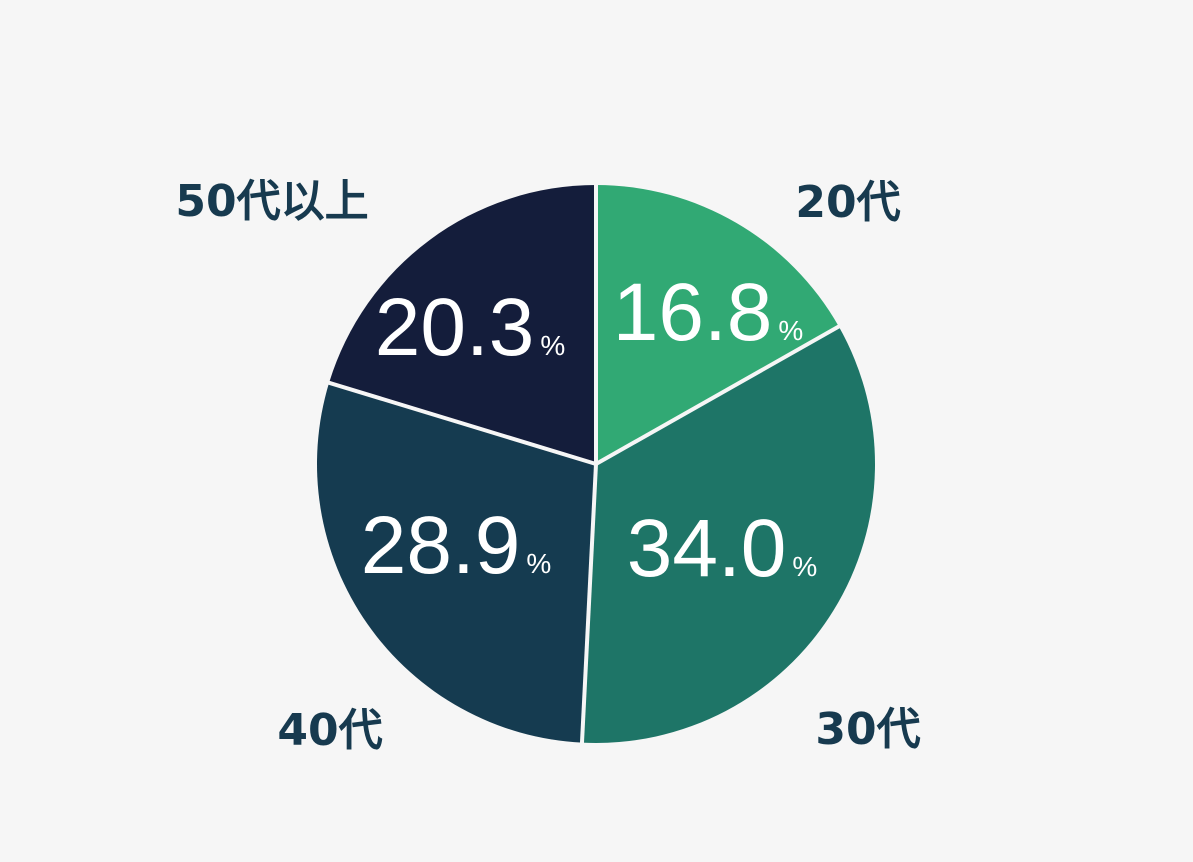 Image resolution: width=1193 pixels, height=862 pixels. What do you see at coordinates (867, 729) in the screenshot?
I see `category-label-2: 30代` at bounding box center [867, 729].